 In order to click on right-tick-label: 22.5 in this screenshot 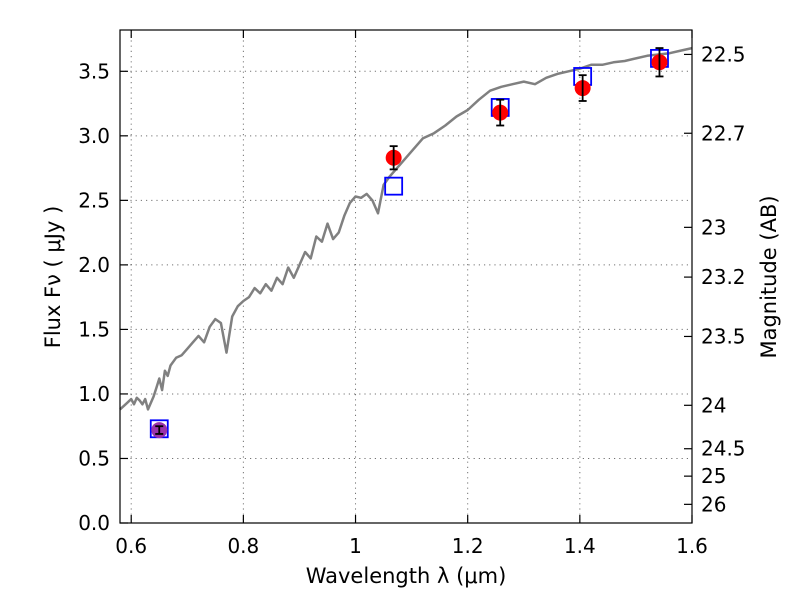, I will do `click(723, 54)`.